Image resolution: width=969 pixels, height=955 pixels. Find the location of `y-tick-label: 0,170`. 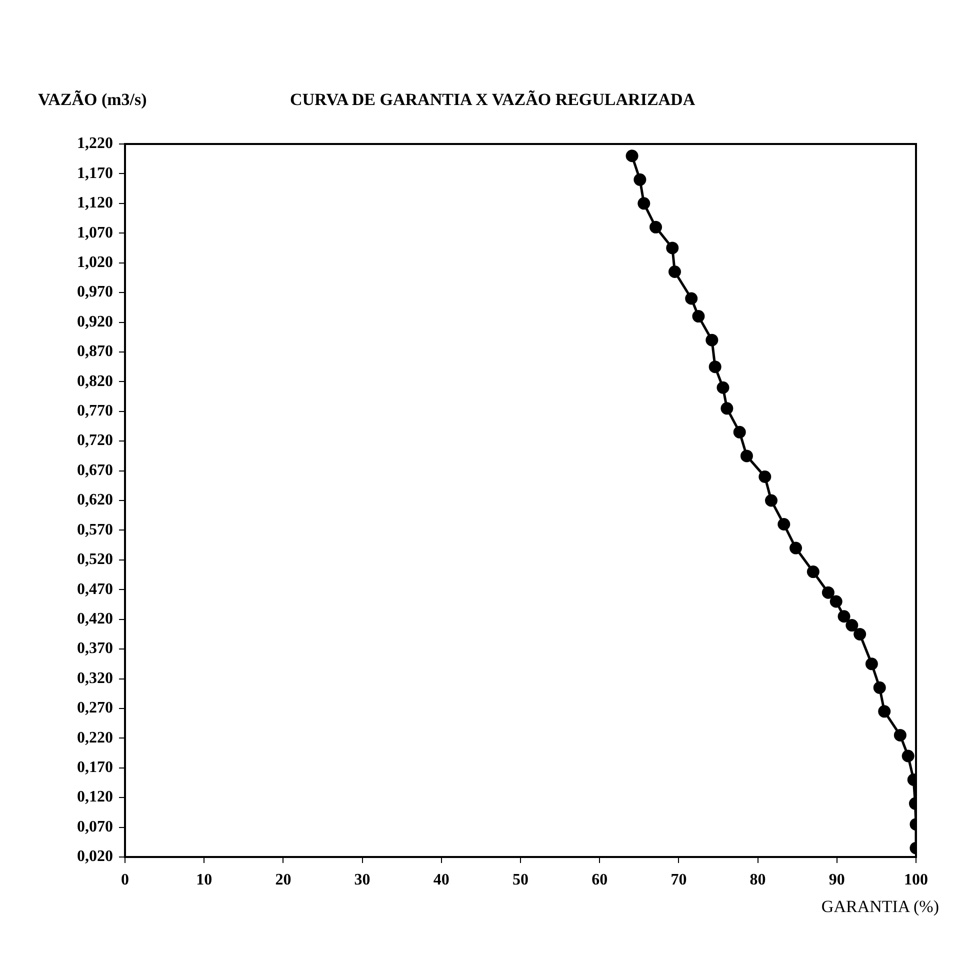

y-tick-label: 0,170 is located at coordinates (95, 767).